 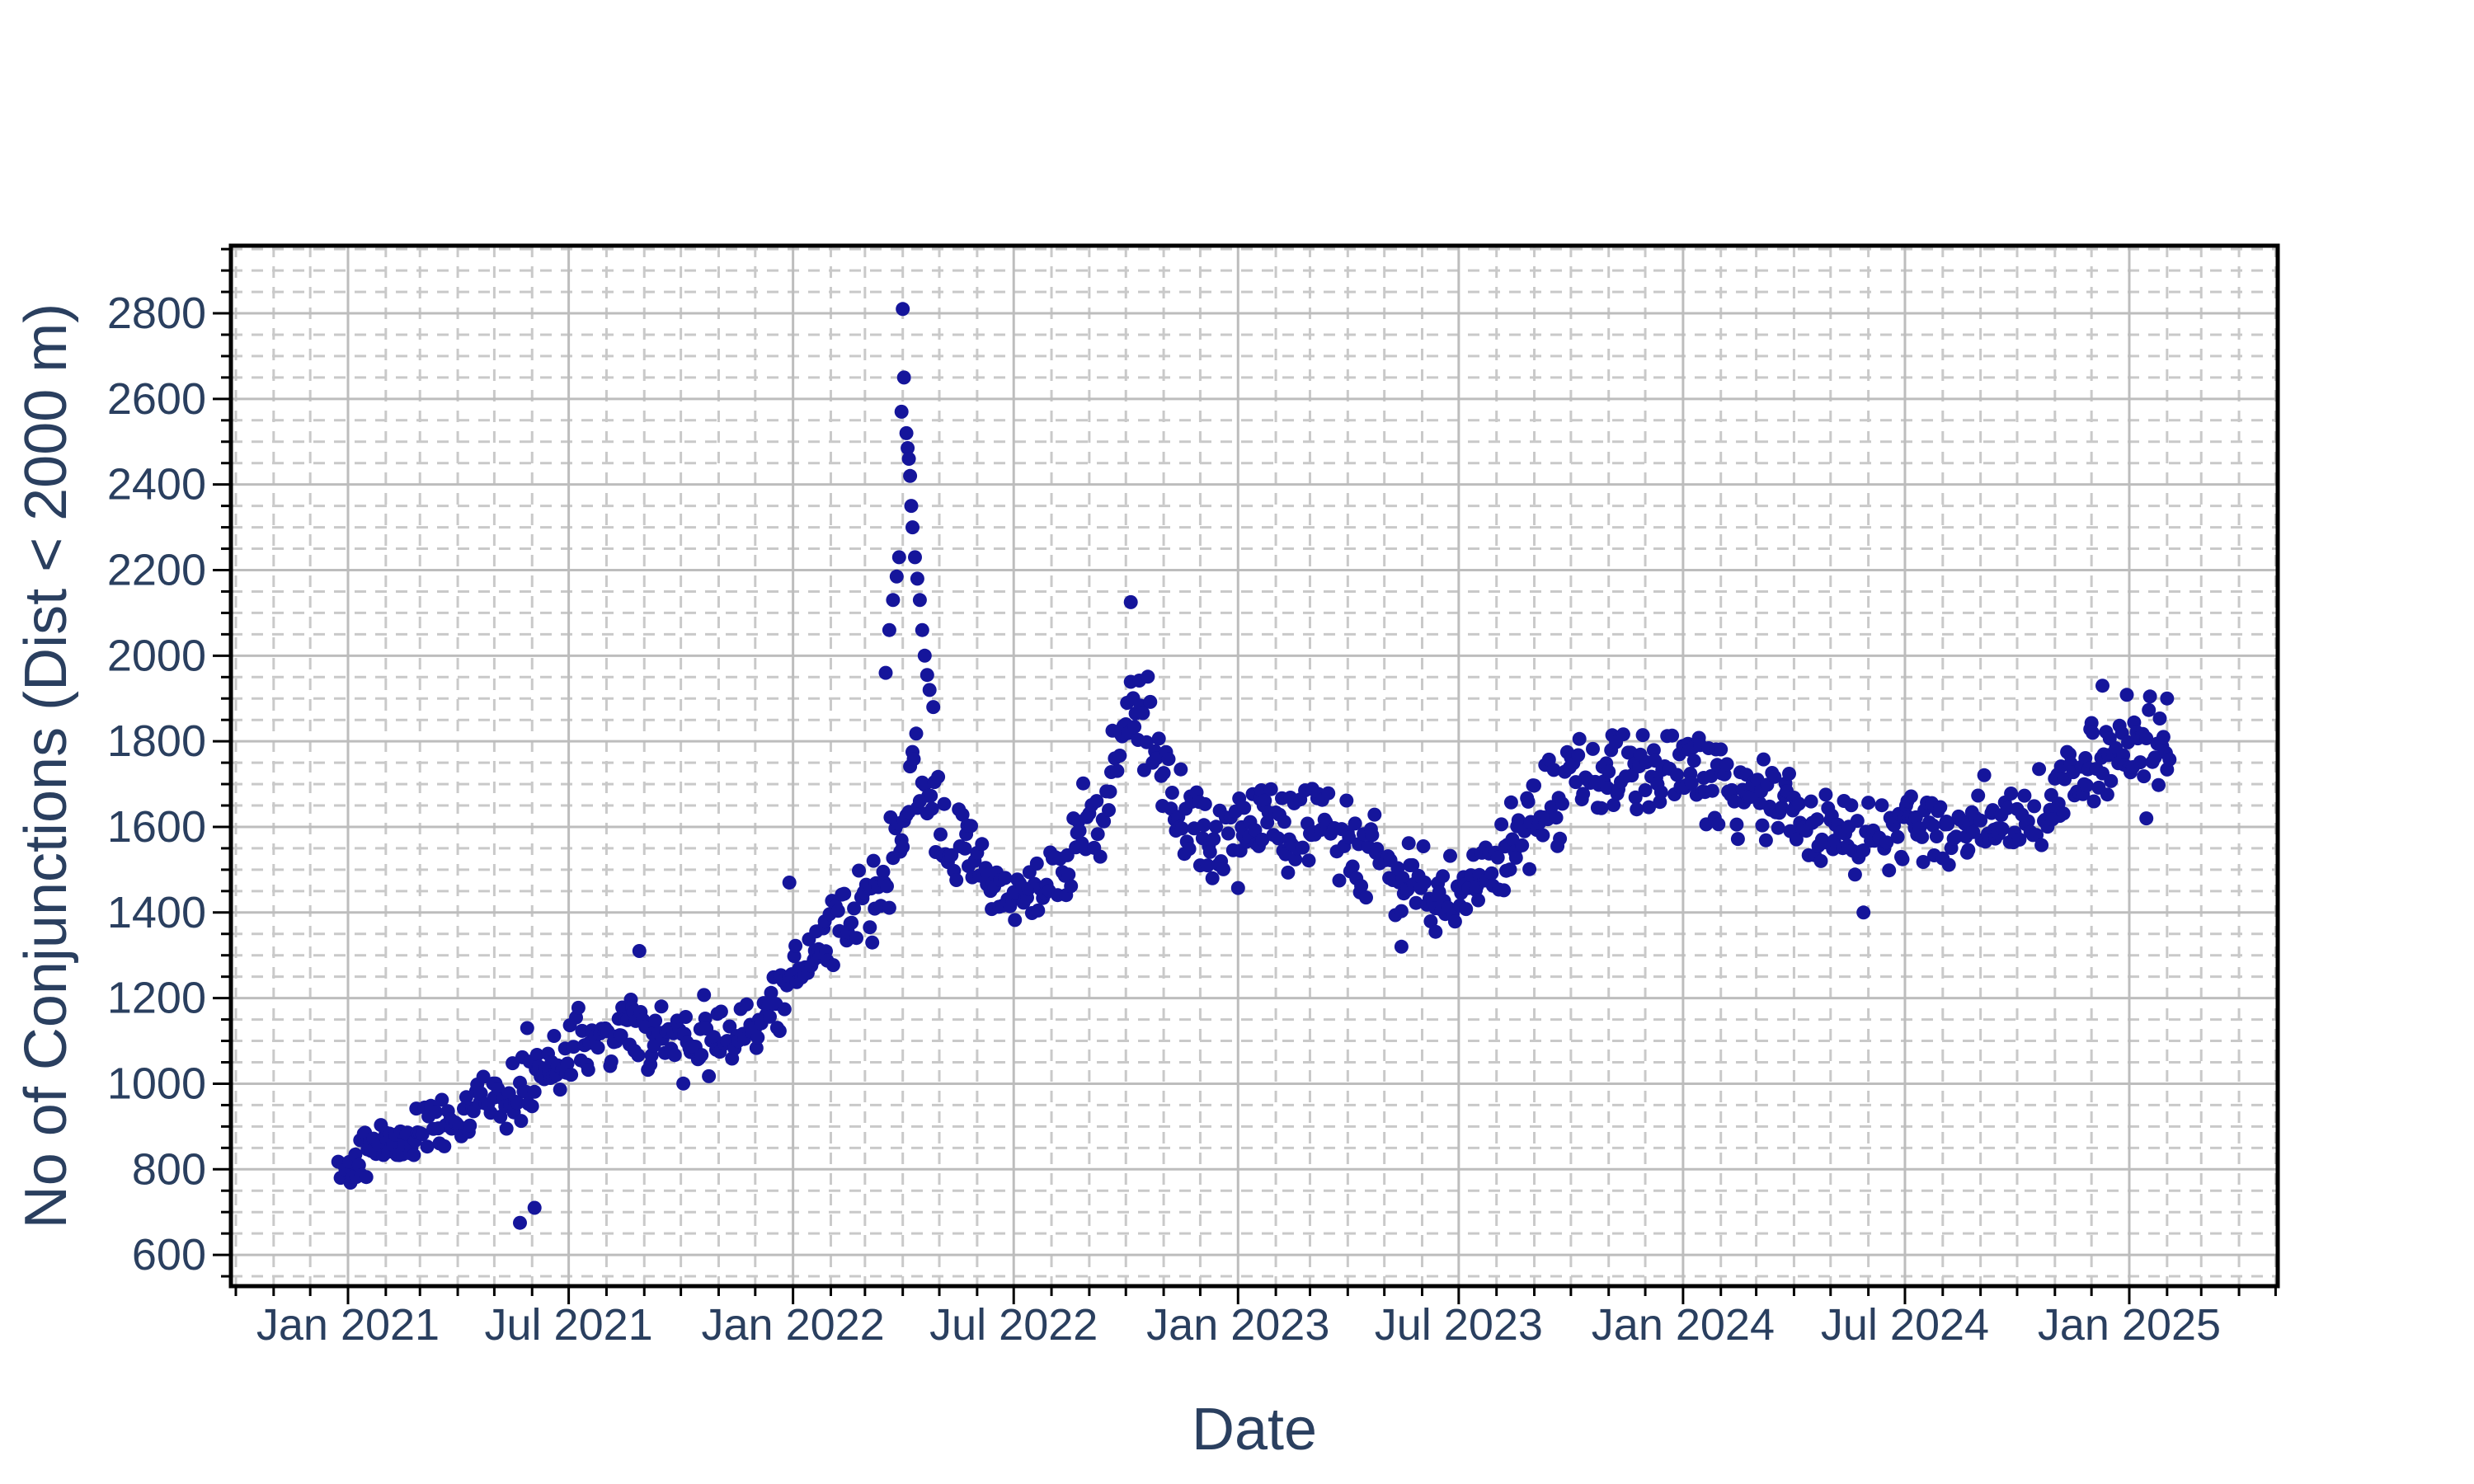 I want to click on x-tick-label: Jan 2025, so click(x=2129, y=1325).